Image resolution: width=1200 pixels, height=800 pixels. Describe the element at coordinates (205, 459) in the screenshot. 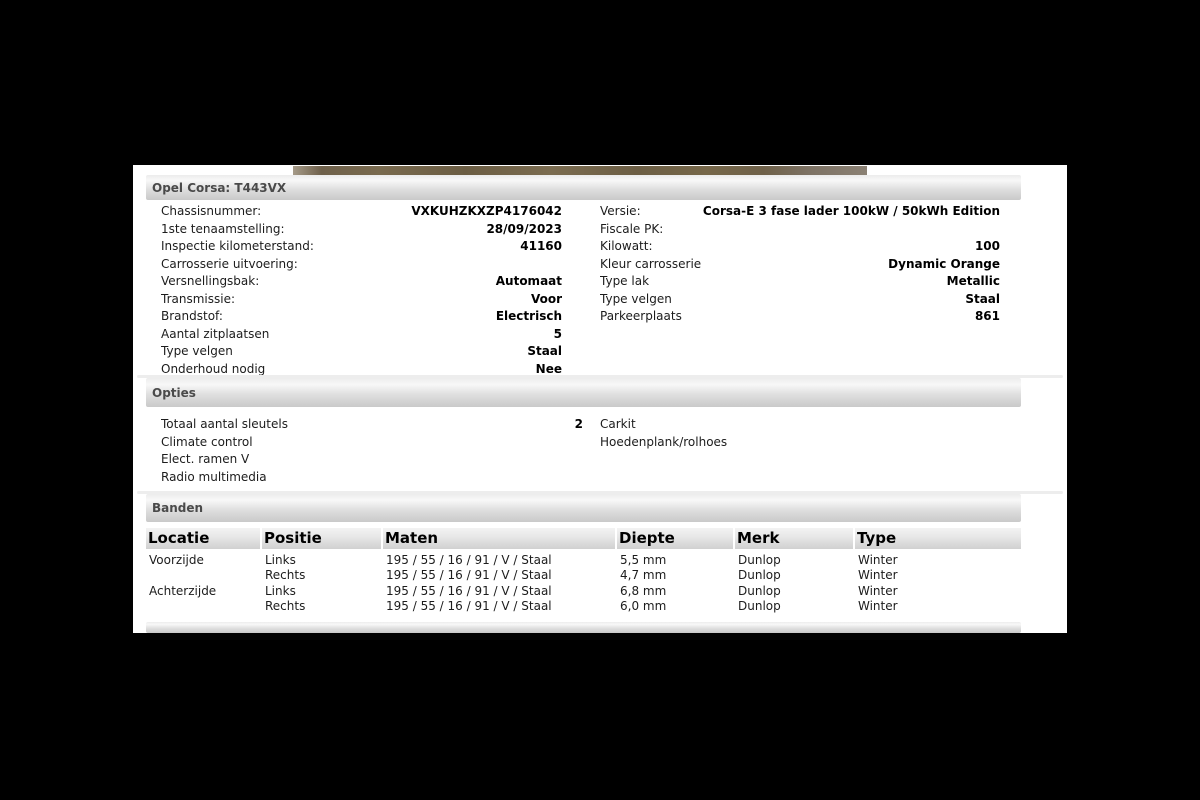

I see `option-label: Elect. ramen V` at that location.